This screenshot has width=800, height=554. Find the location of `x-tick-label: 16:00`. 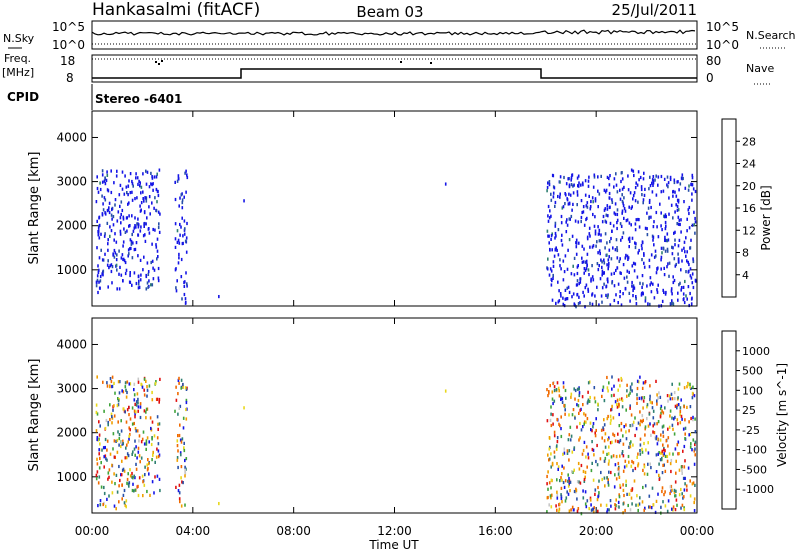

x-tick-label: 16:00 is located at coordinates (495, 531).